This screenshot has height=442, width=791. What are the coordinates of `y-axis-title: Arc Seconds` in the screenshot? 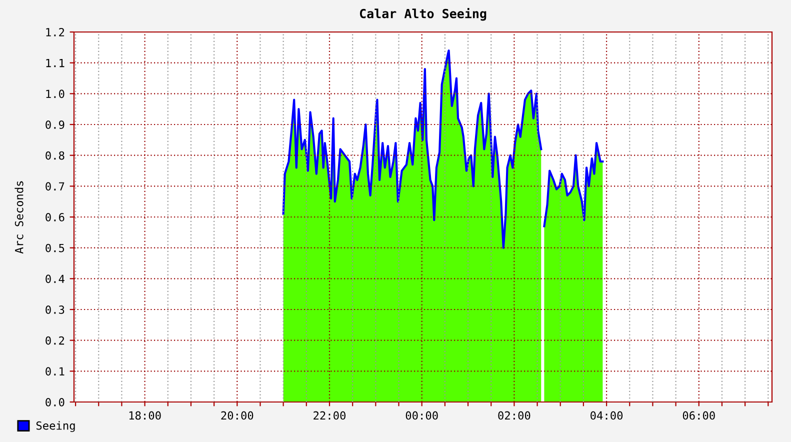 It's located at (19, 217).